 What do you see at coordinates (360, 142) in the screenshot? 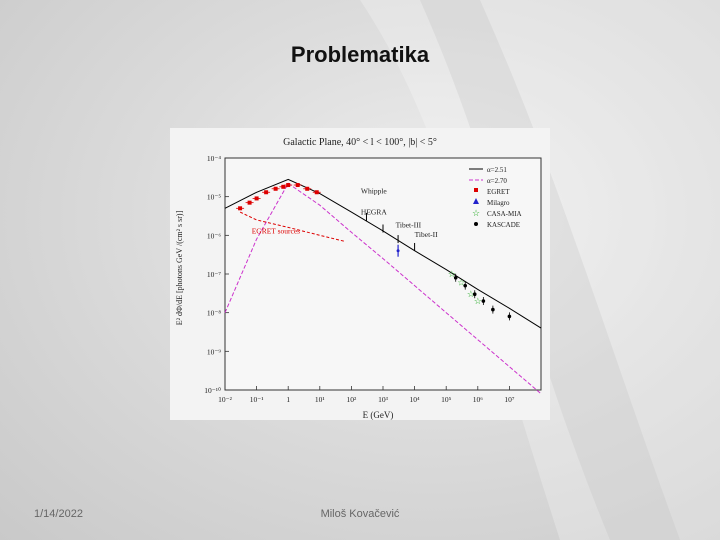
I see `chart-title: Galactic Plane, 40° < l < 100°, |b| < 5°` at bounding box center [360, 142].